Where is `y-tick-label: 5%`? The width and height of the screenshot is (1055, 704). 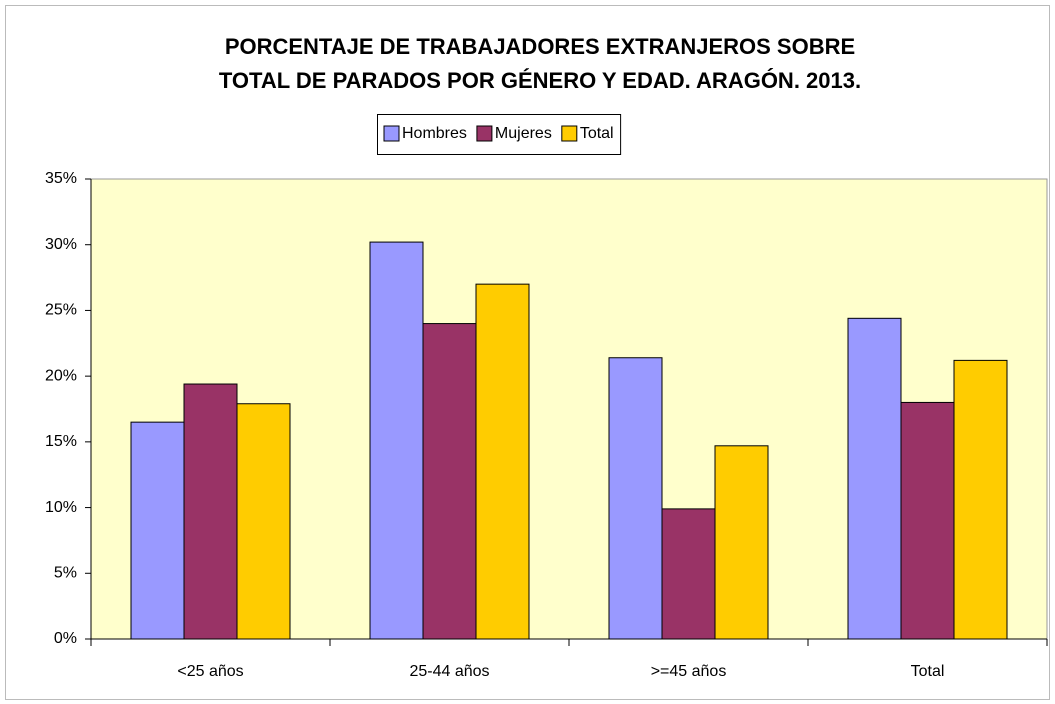
y-tick-label: 5% is located at coordinates (65, 573).